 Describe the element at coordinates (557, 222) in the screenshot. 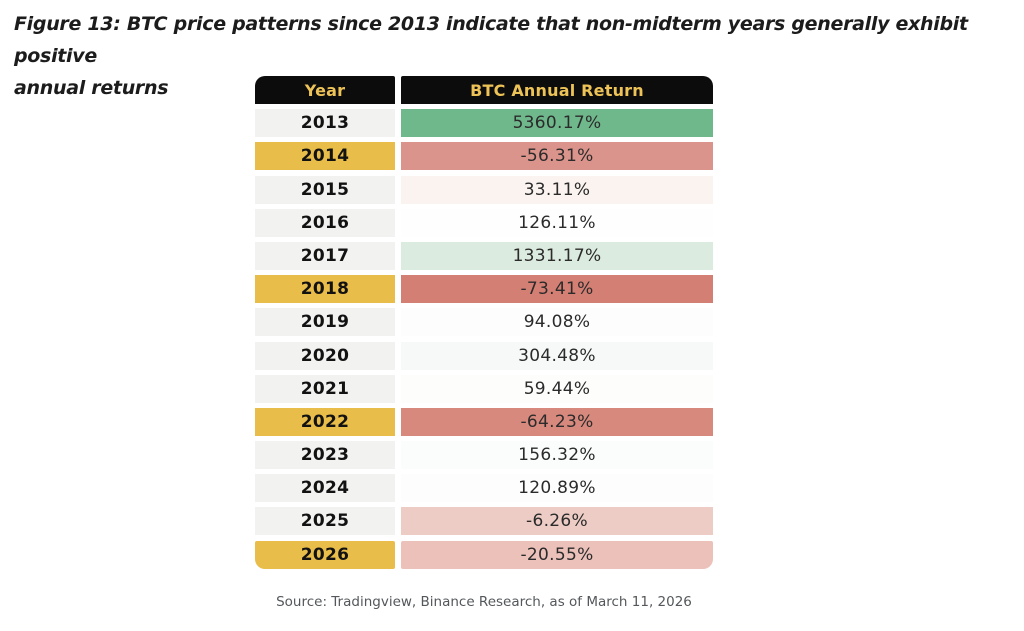

I see `return-cell: 126.11%` at that location.